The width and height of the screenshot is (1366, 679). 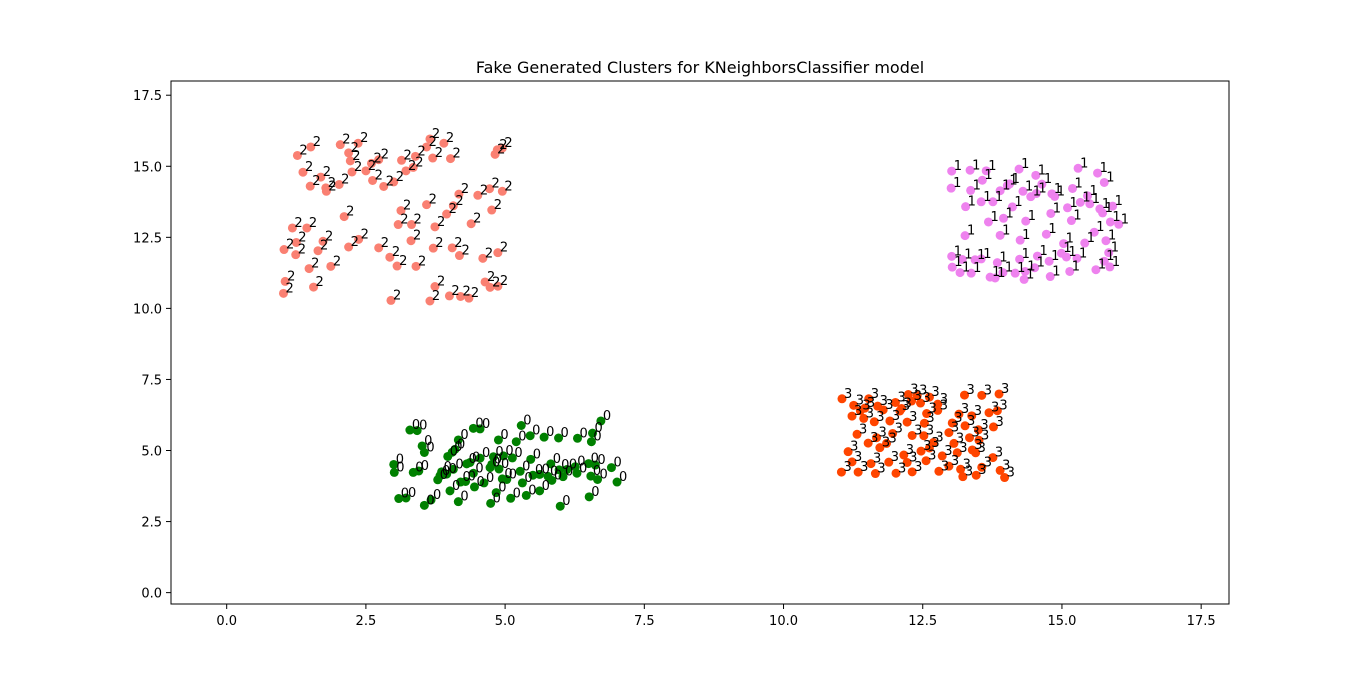 What do you see at coordinates (147, 309) in the screenshot?
I see `y-tick-label: 10.0` at bounding box center [147, 309].